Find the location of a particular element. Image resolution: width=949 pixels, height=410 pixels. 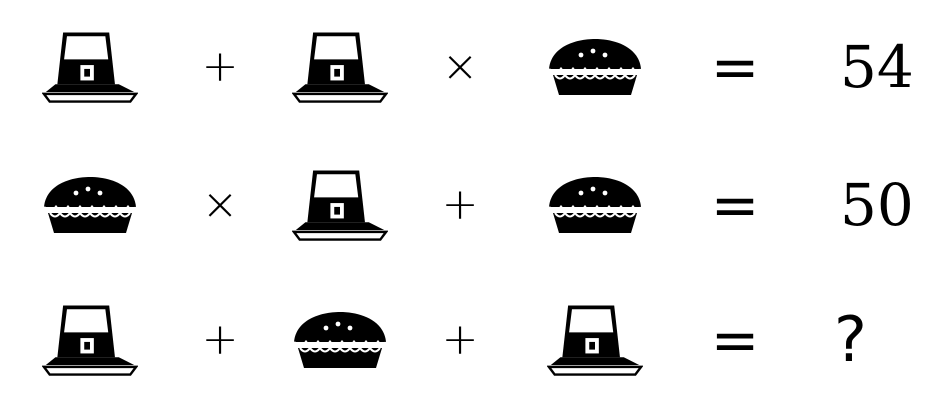

result-value: 54 is located at coordinates (877, 67).